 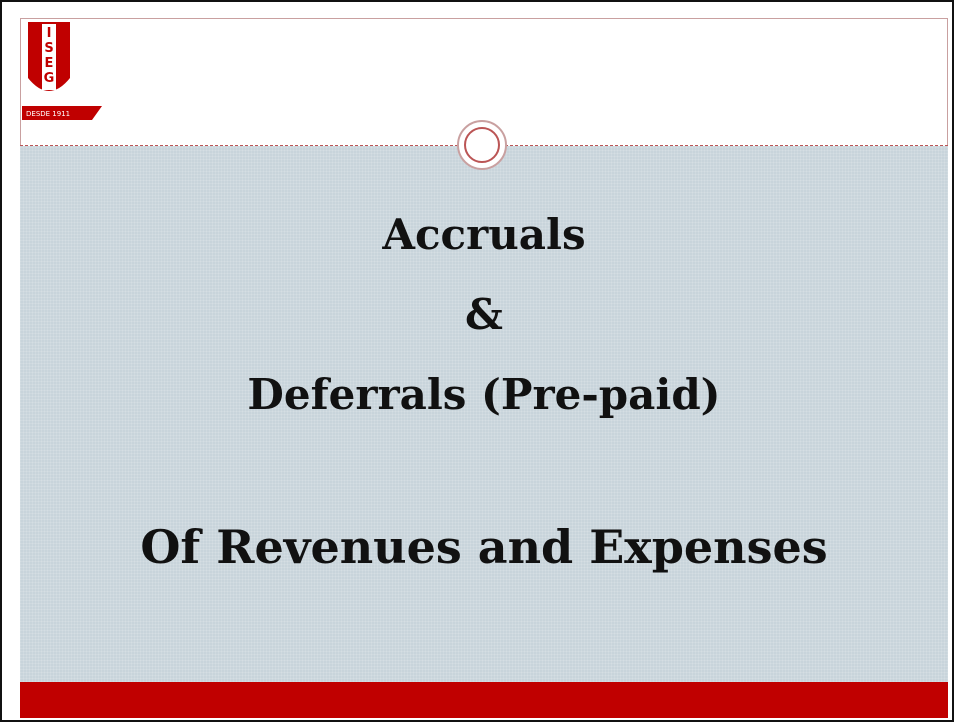 I want to click on logo-letter: S, so click(x=48, y=48).